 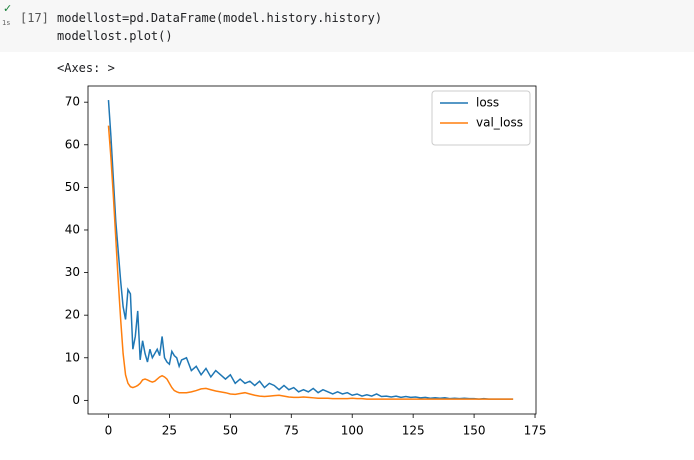 What do you see at coordinates (72, 187) in the screenshot?
I see `y-tick-label: 50` at bounding box center [72, 187].